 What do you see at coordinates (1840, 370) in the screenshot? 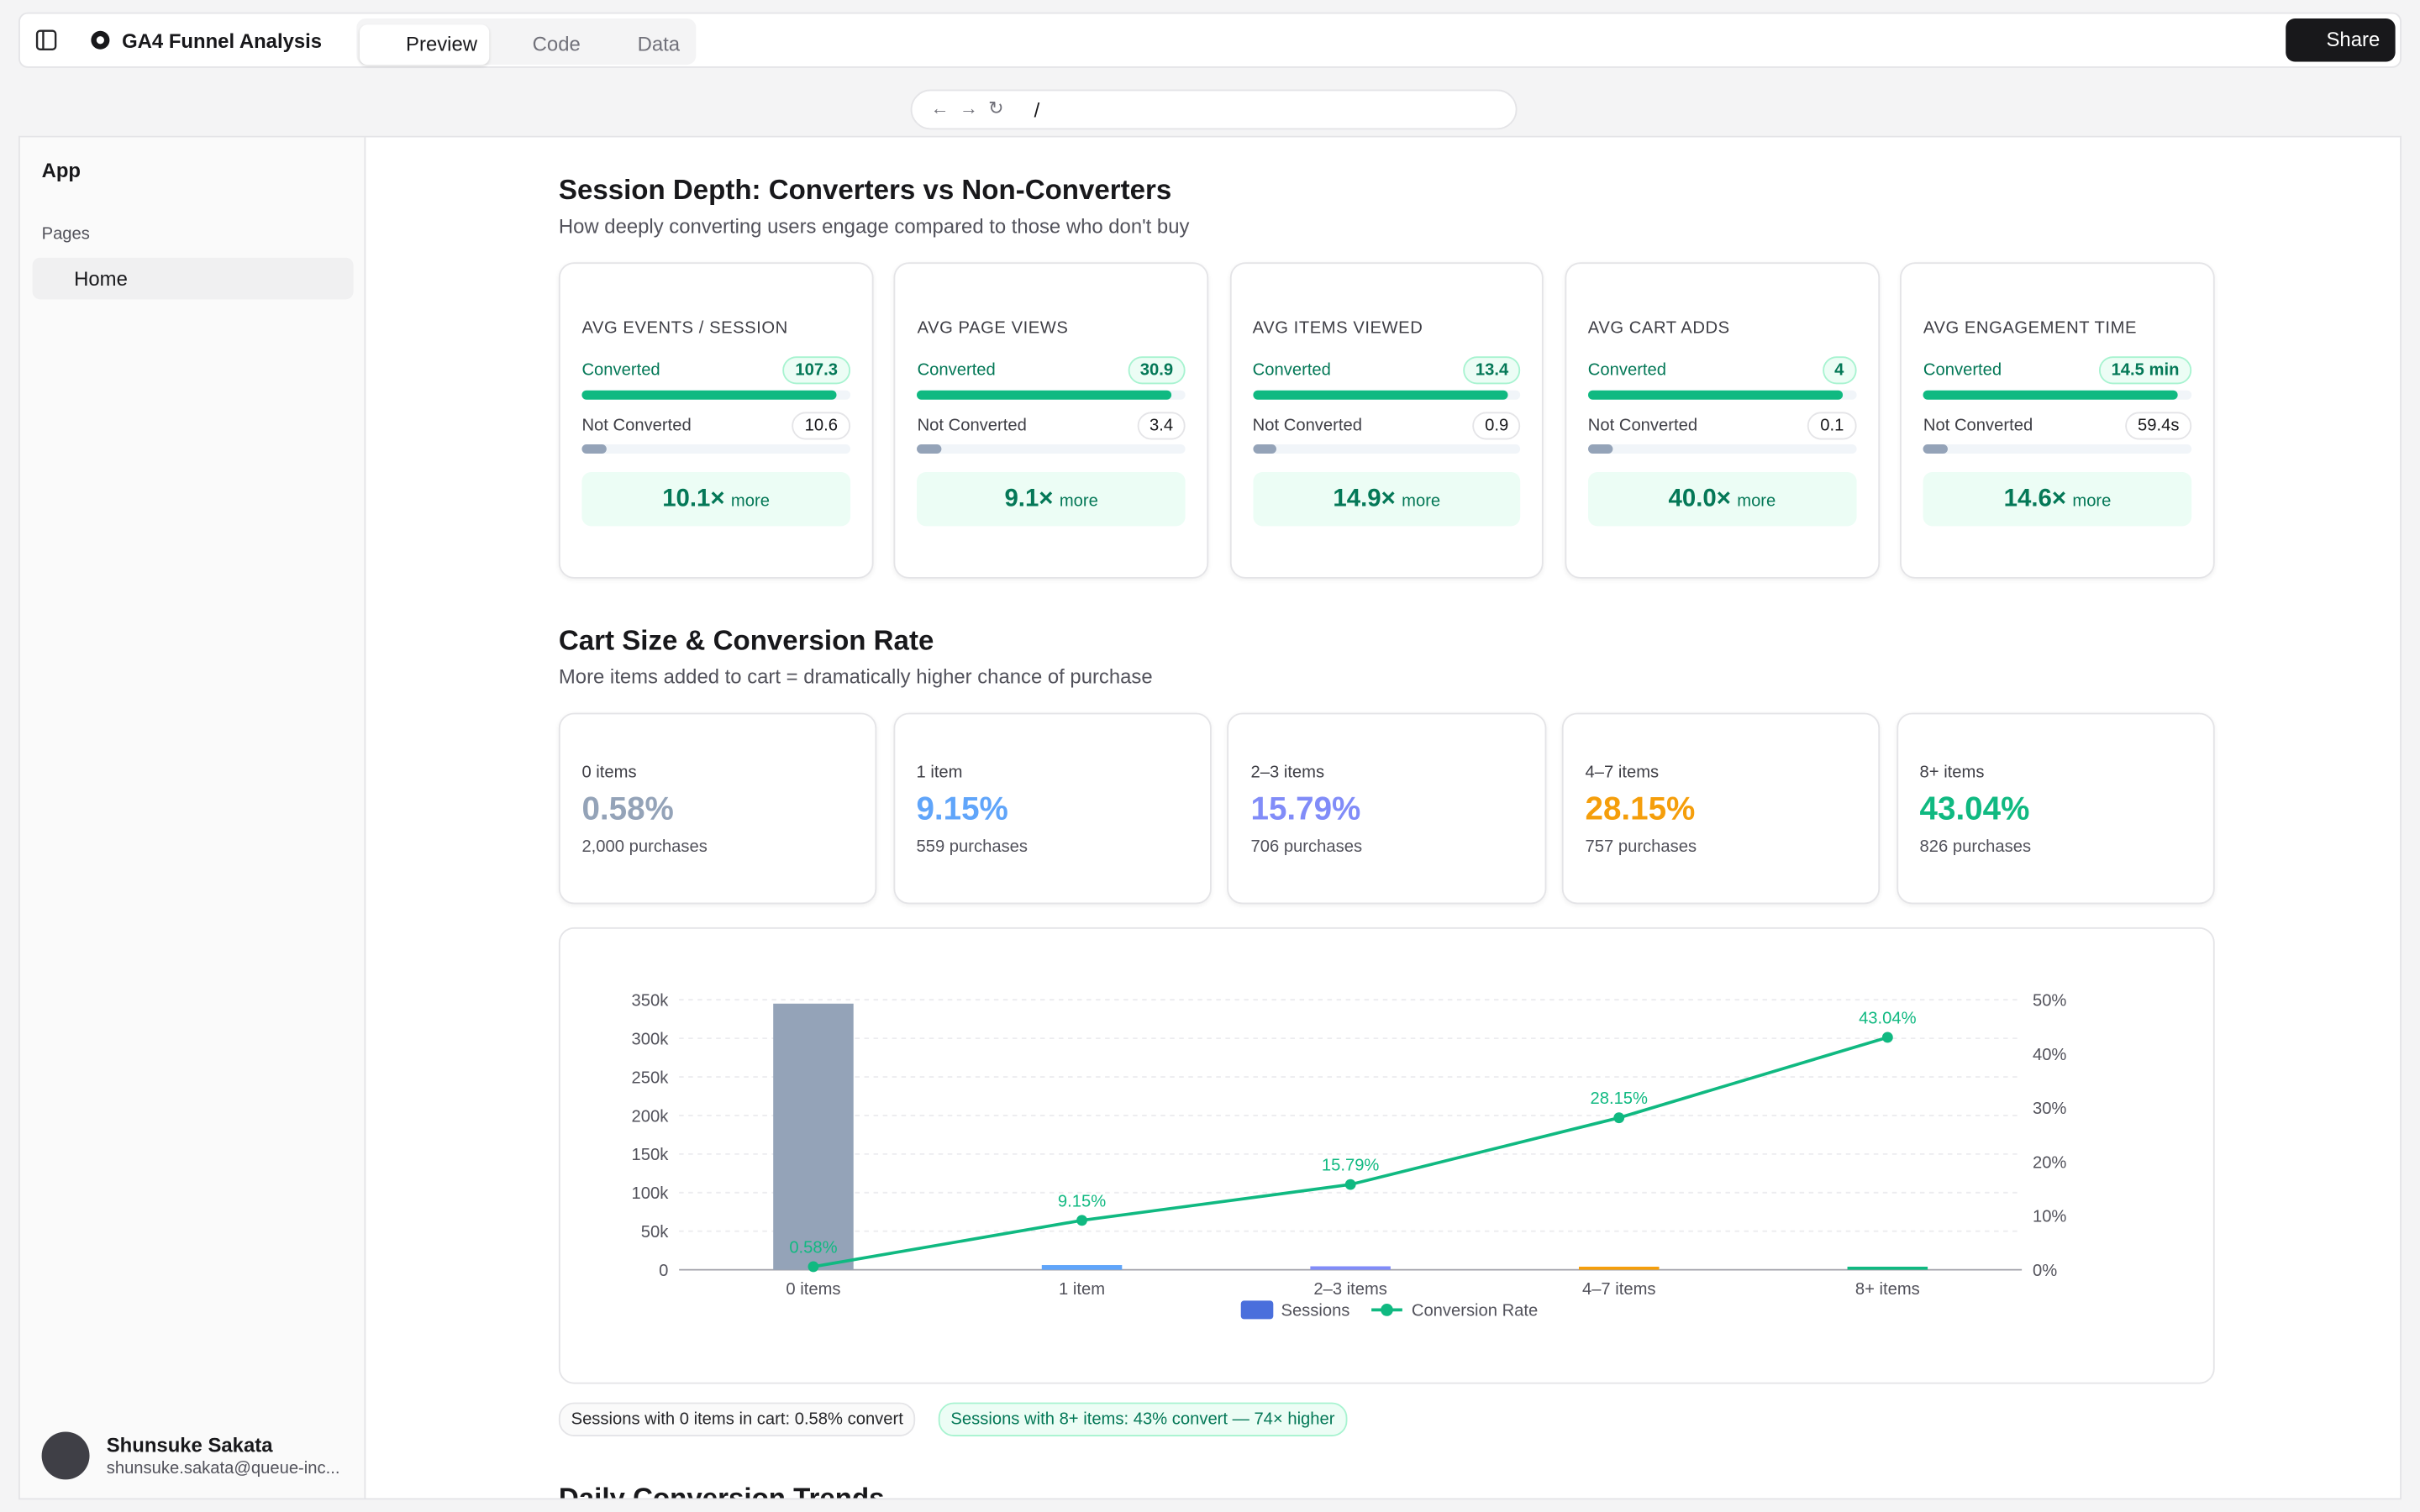
I see `converted-value: 4` at bounding box center [1840, 370].